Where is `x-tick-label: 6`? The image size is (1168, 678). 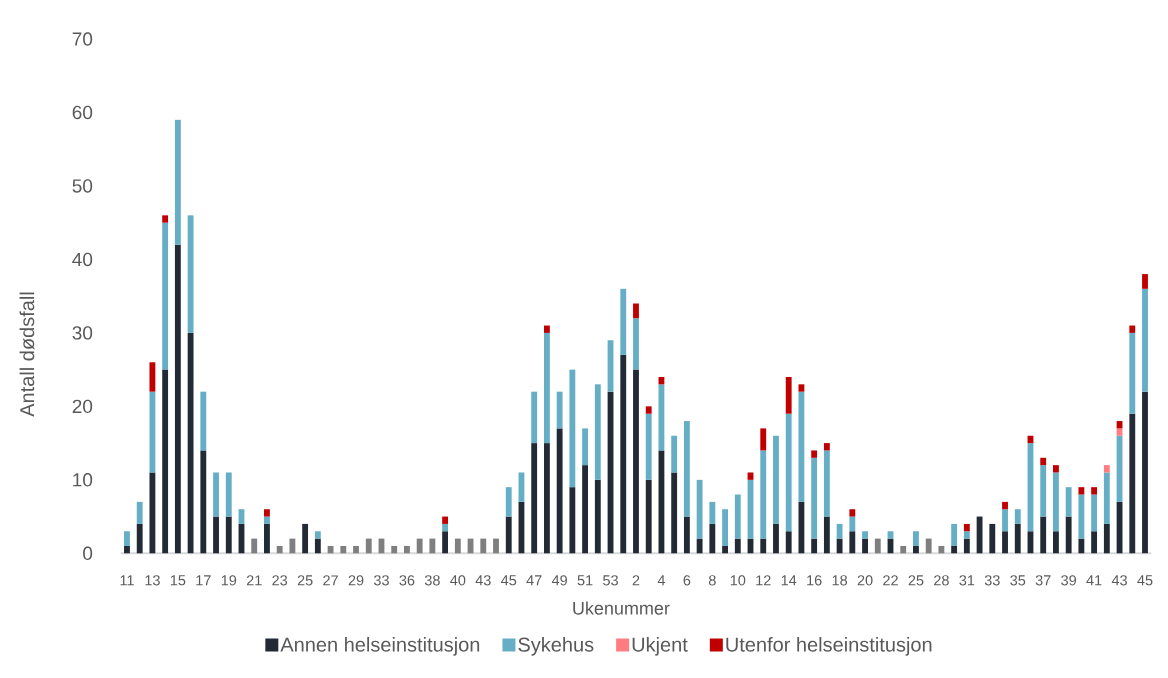
x-tick-label: 6 is located at coordinates (687, 580).